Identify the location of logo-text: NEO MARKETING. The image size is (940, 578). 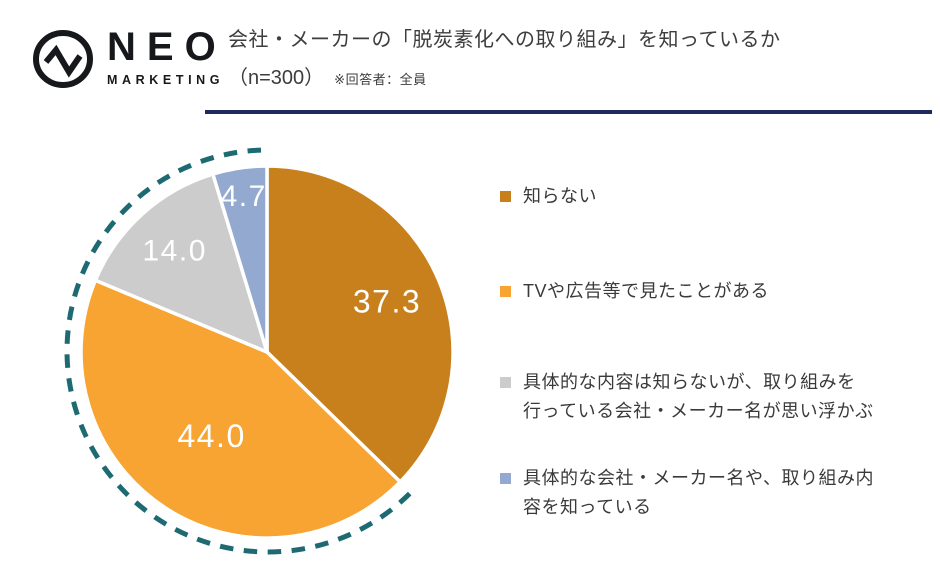
(167, 56).